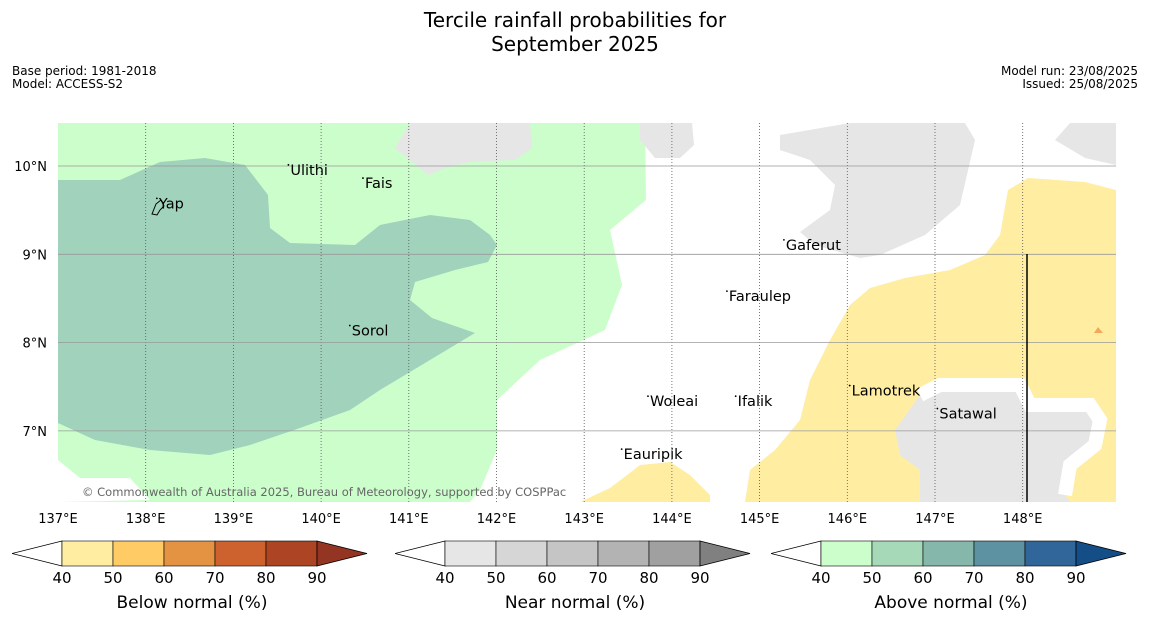 This screenshot has height=644, width=1150. What do you see at coordinates (309, 171) in the screenshot?
I see `place-label: Ulithi` at bounding box center [309, 171].